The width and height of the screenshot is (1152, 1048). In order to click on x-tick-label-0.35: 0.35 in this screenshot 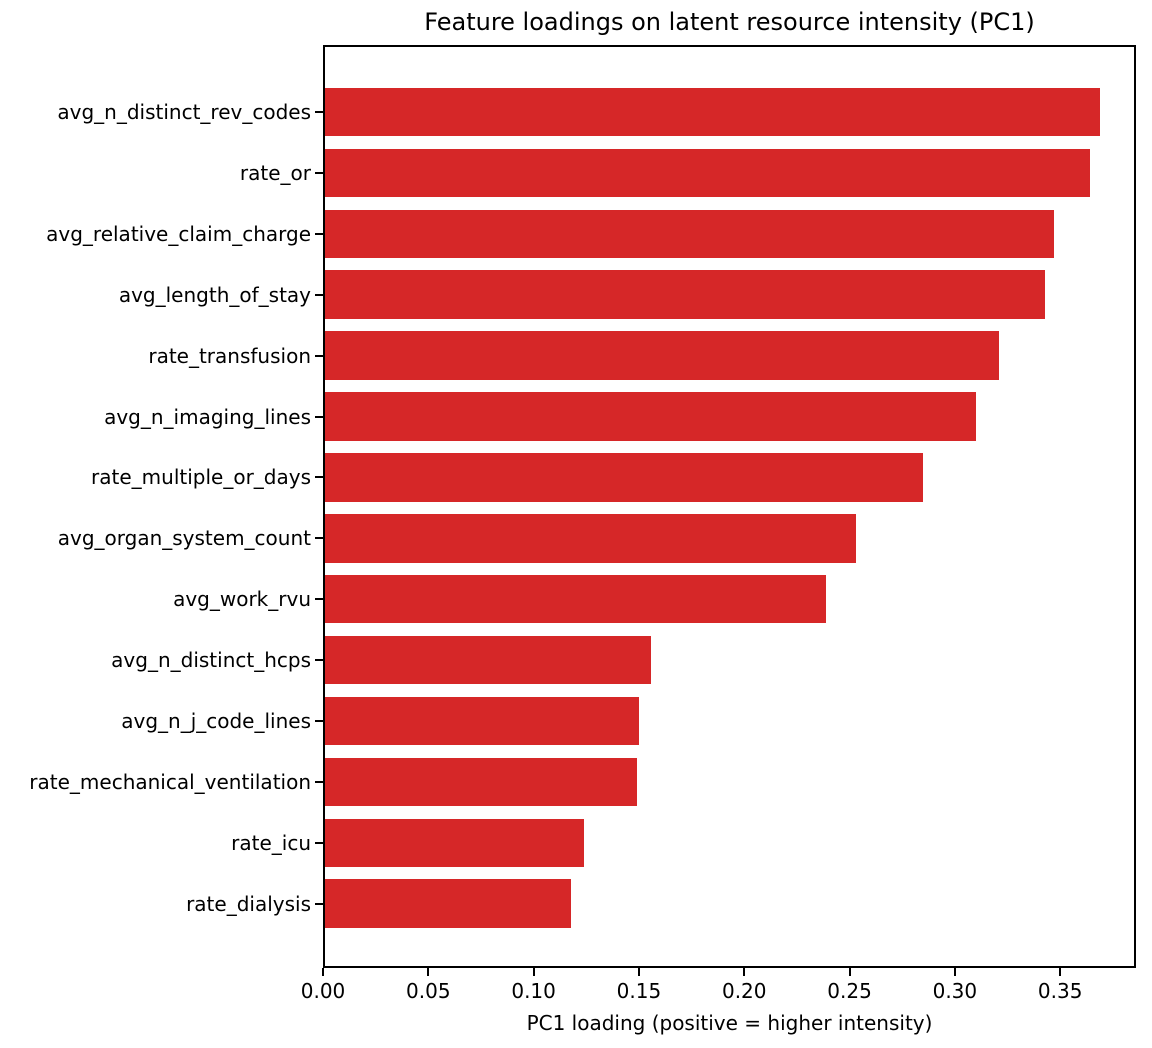, I will do `click(1060, 991)`.